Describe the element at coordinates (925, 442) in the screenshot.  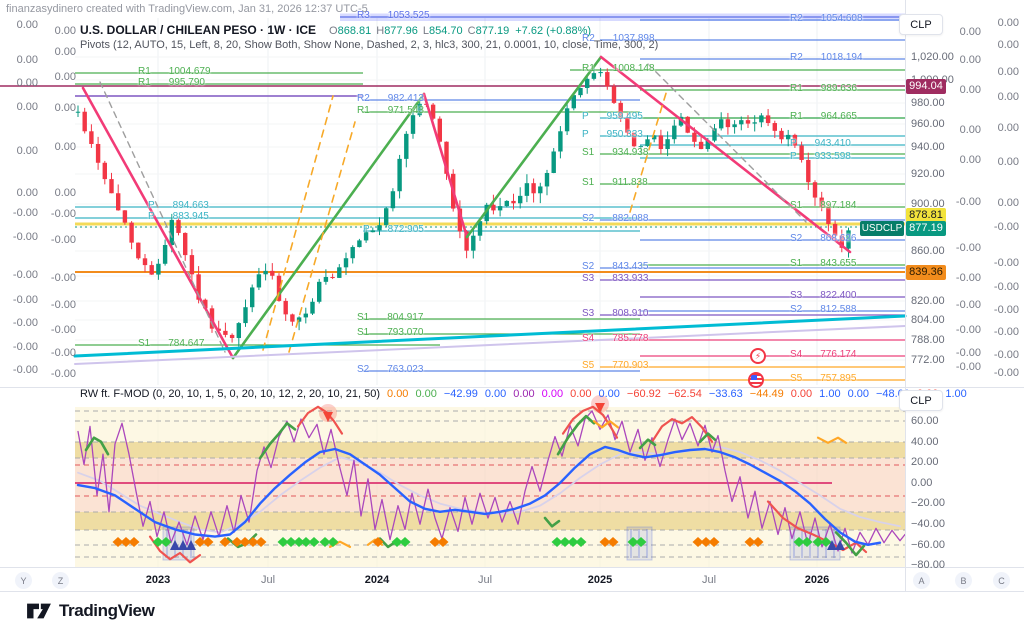
I see `indicator-tick-label: 40.00` at that location.